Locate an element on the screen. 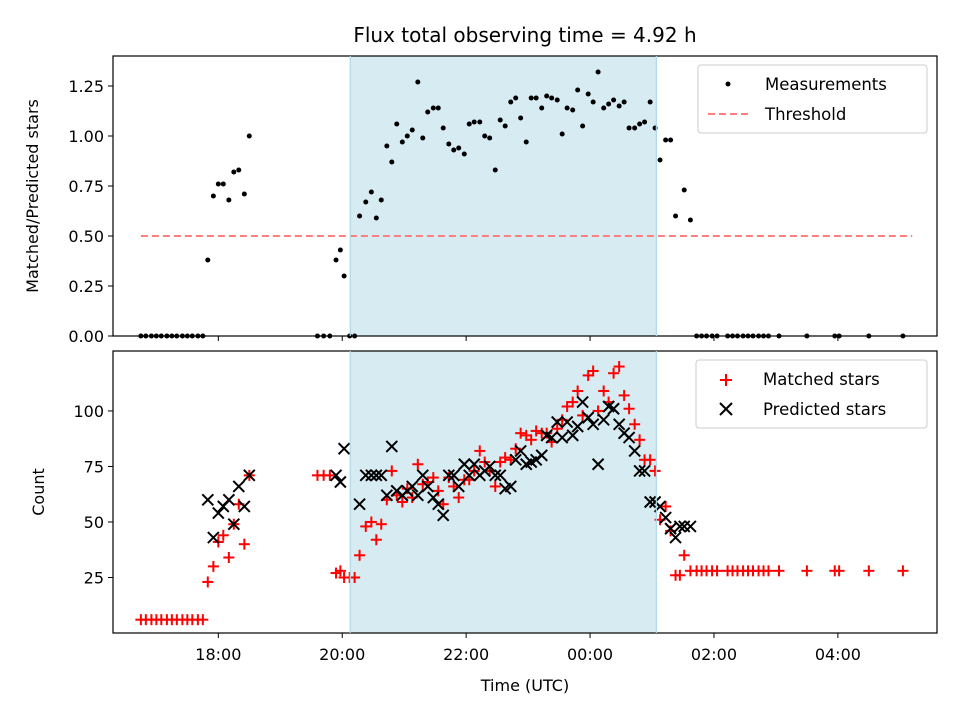  bottom-legend-box is located at coordinates (811, 394).